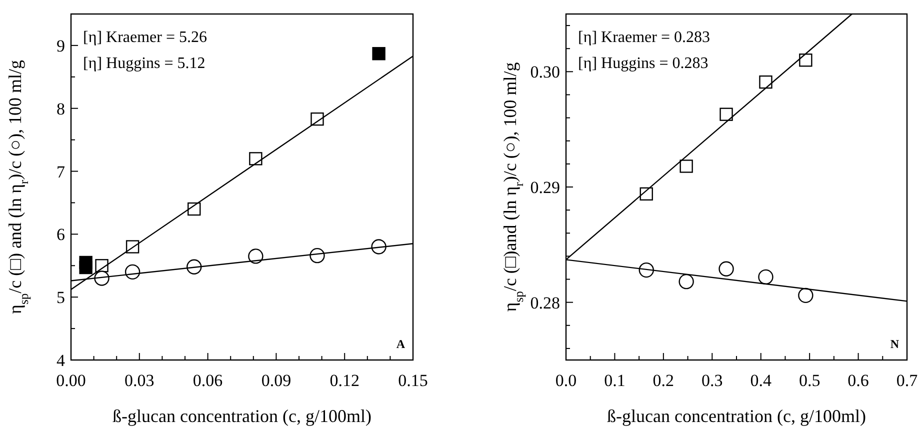 The image size is (920, 427). I want to click on x-tick-label: 0.09, so click(276, 380).